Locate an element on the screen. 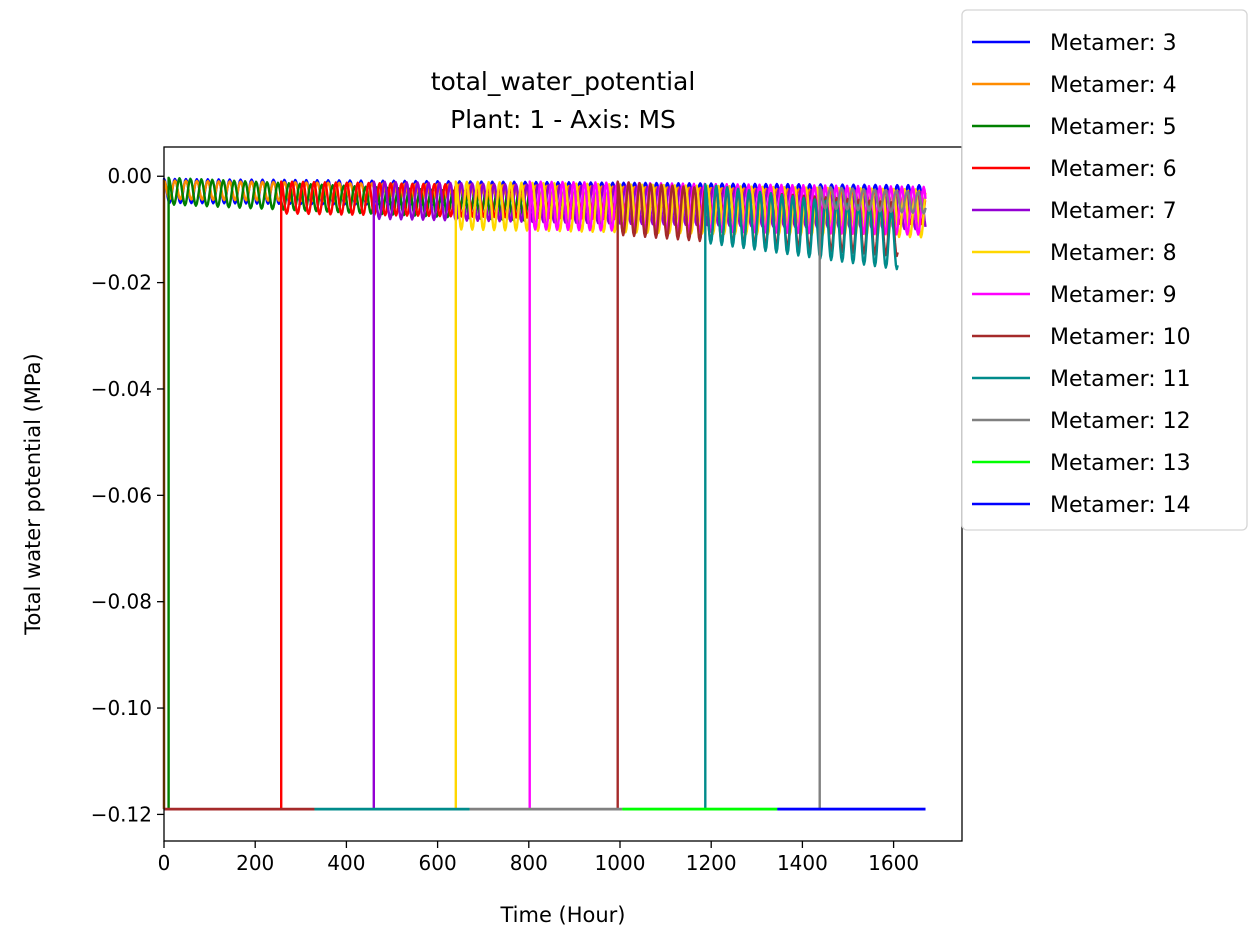 The height and width of the screenshot is (948, 1259). y-tick-label: −0.08 is located at coordinates (121, 602).